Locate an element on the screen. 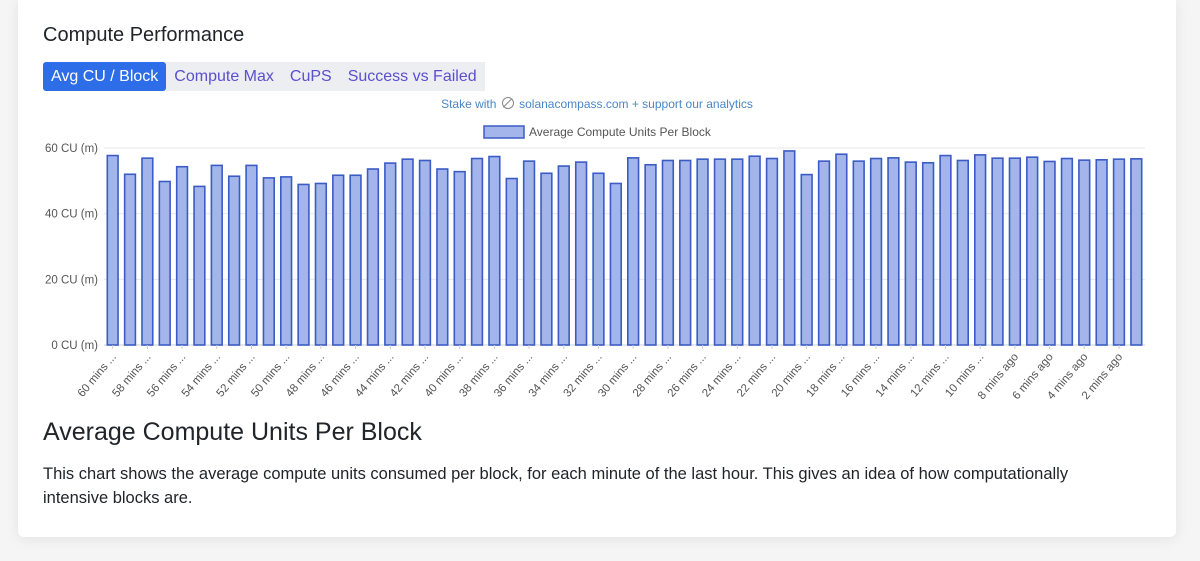  y-tick-label: 20 CU (m) is located at coordinates (71, 280).